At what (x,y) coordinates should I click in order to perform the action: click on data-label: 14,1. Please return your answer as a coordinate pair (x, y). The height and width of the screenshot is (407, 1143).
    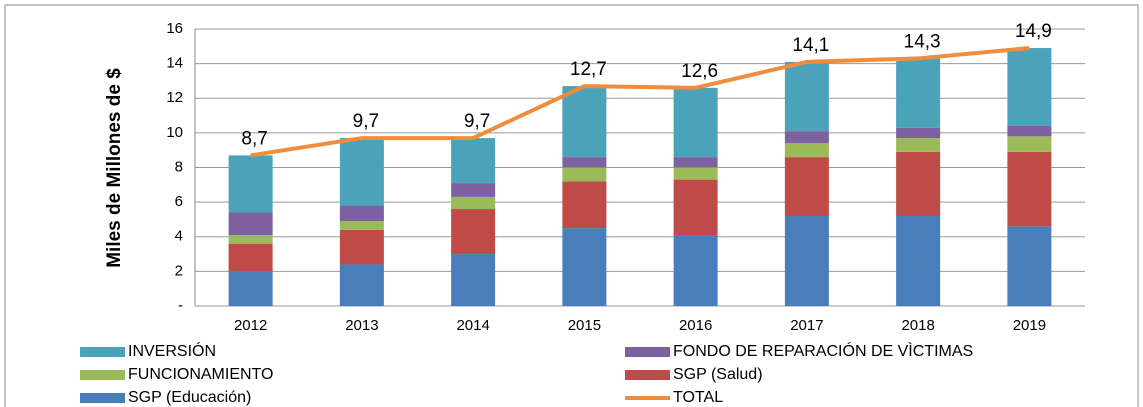
    Looking at the image, I should click on (810, 45).